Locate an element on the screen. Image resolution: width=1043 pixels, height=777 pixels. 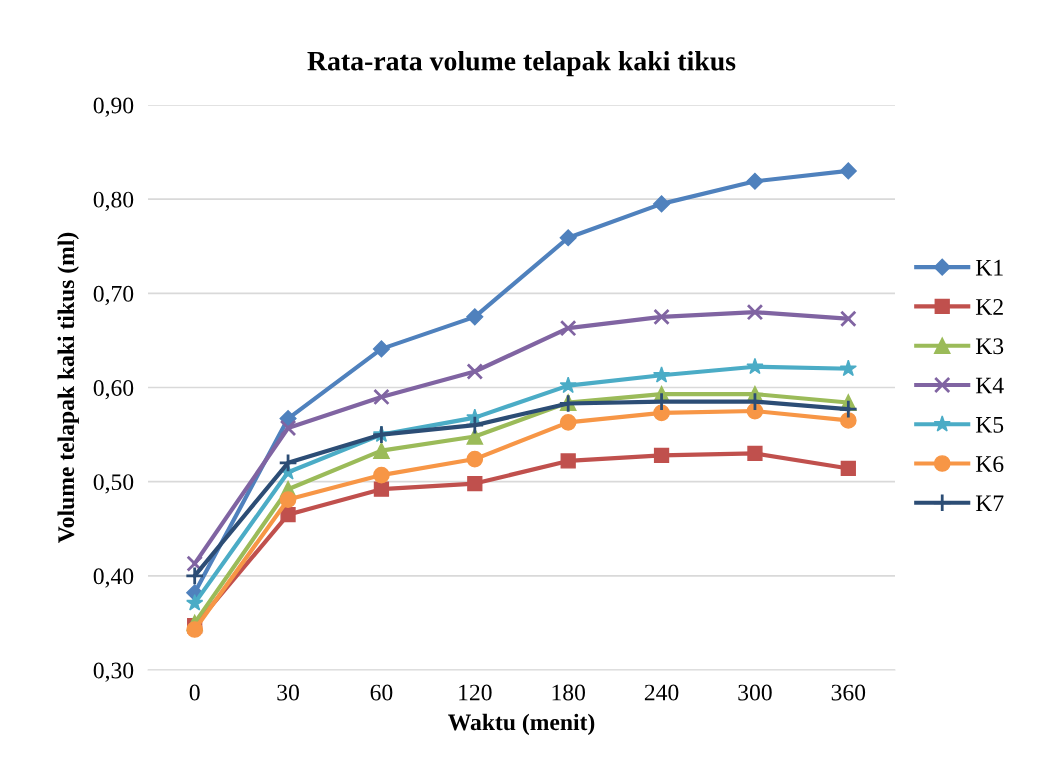
legend-label: K1 is located at coordinates (989, 267).